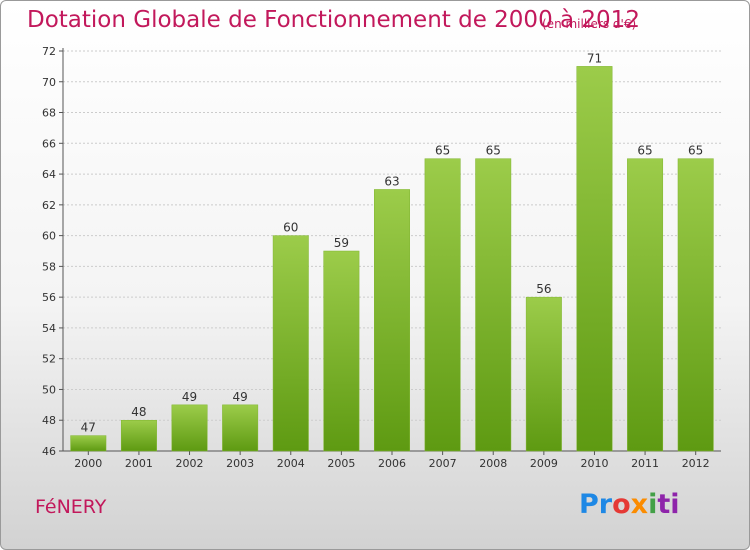  Describe the element at coordinates (240, 463) in the screenshot. I see `x-tick-label: 2003` at that location.